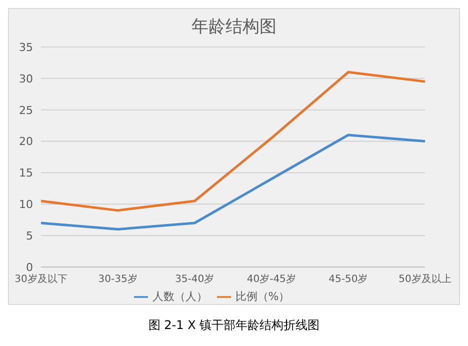 The image size is (468, 346). Describe the element at coordinates (271, 279) in the screenshot. I see `x-tick-label: 40岁-45岁` at that location.